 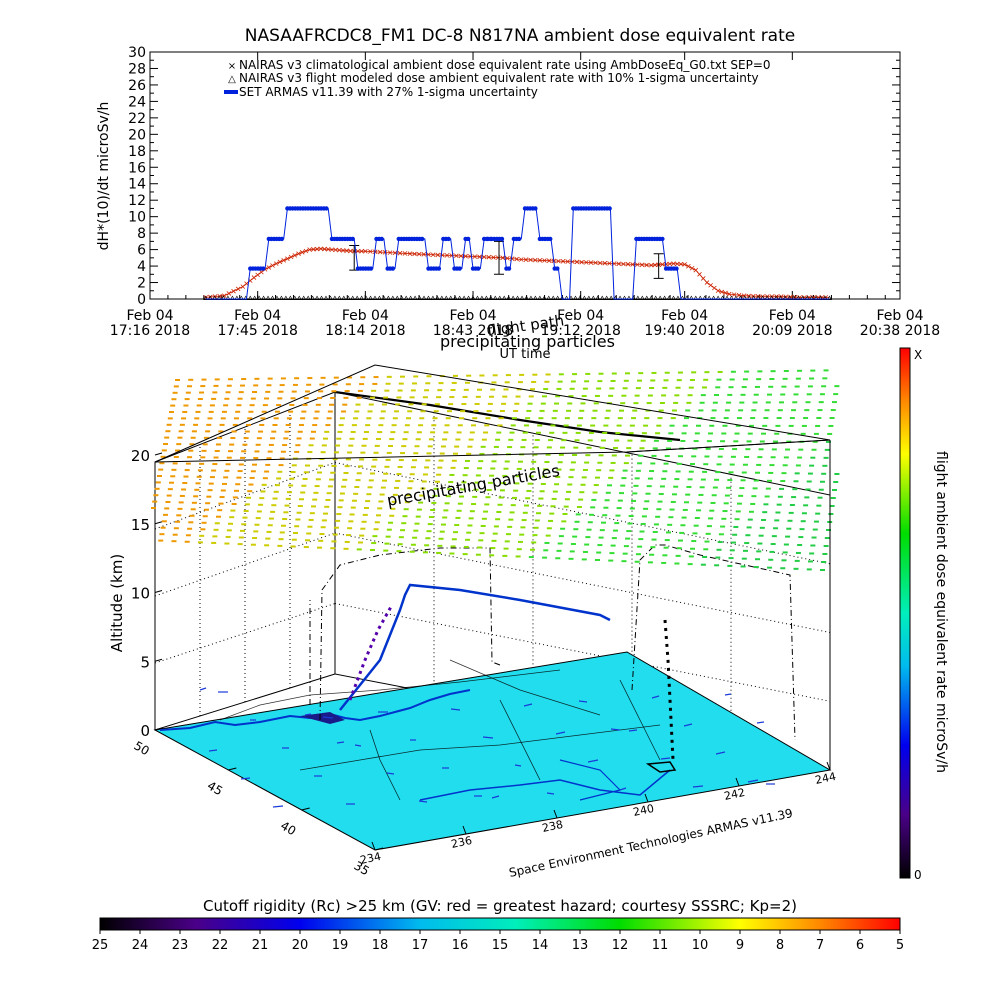 I want to click on altitude-tick-label: 0, so click(x=145, y=731).